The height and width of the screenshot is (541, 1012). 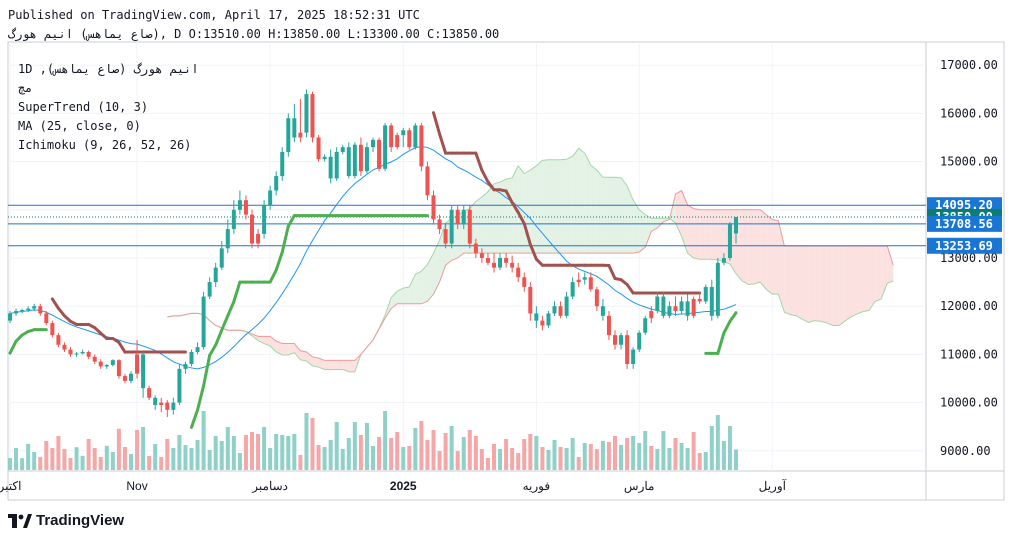 I want to click on time-tick-label: 2025, so click(x=403, y=486).